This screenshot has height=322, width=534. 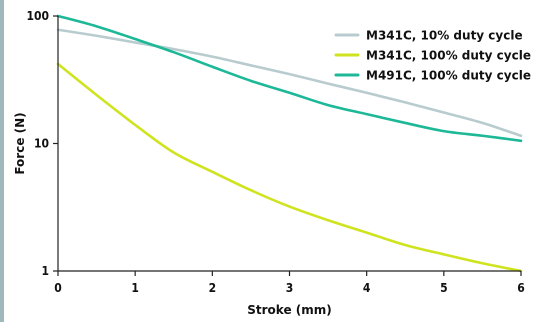 I want to click on x-tick-label: 0, so click(x=58, y=288).